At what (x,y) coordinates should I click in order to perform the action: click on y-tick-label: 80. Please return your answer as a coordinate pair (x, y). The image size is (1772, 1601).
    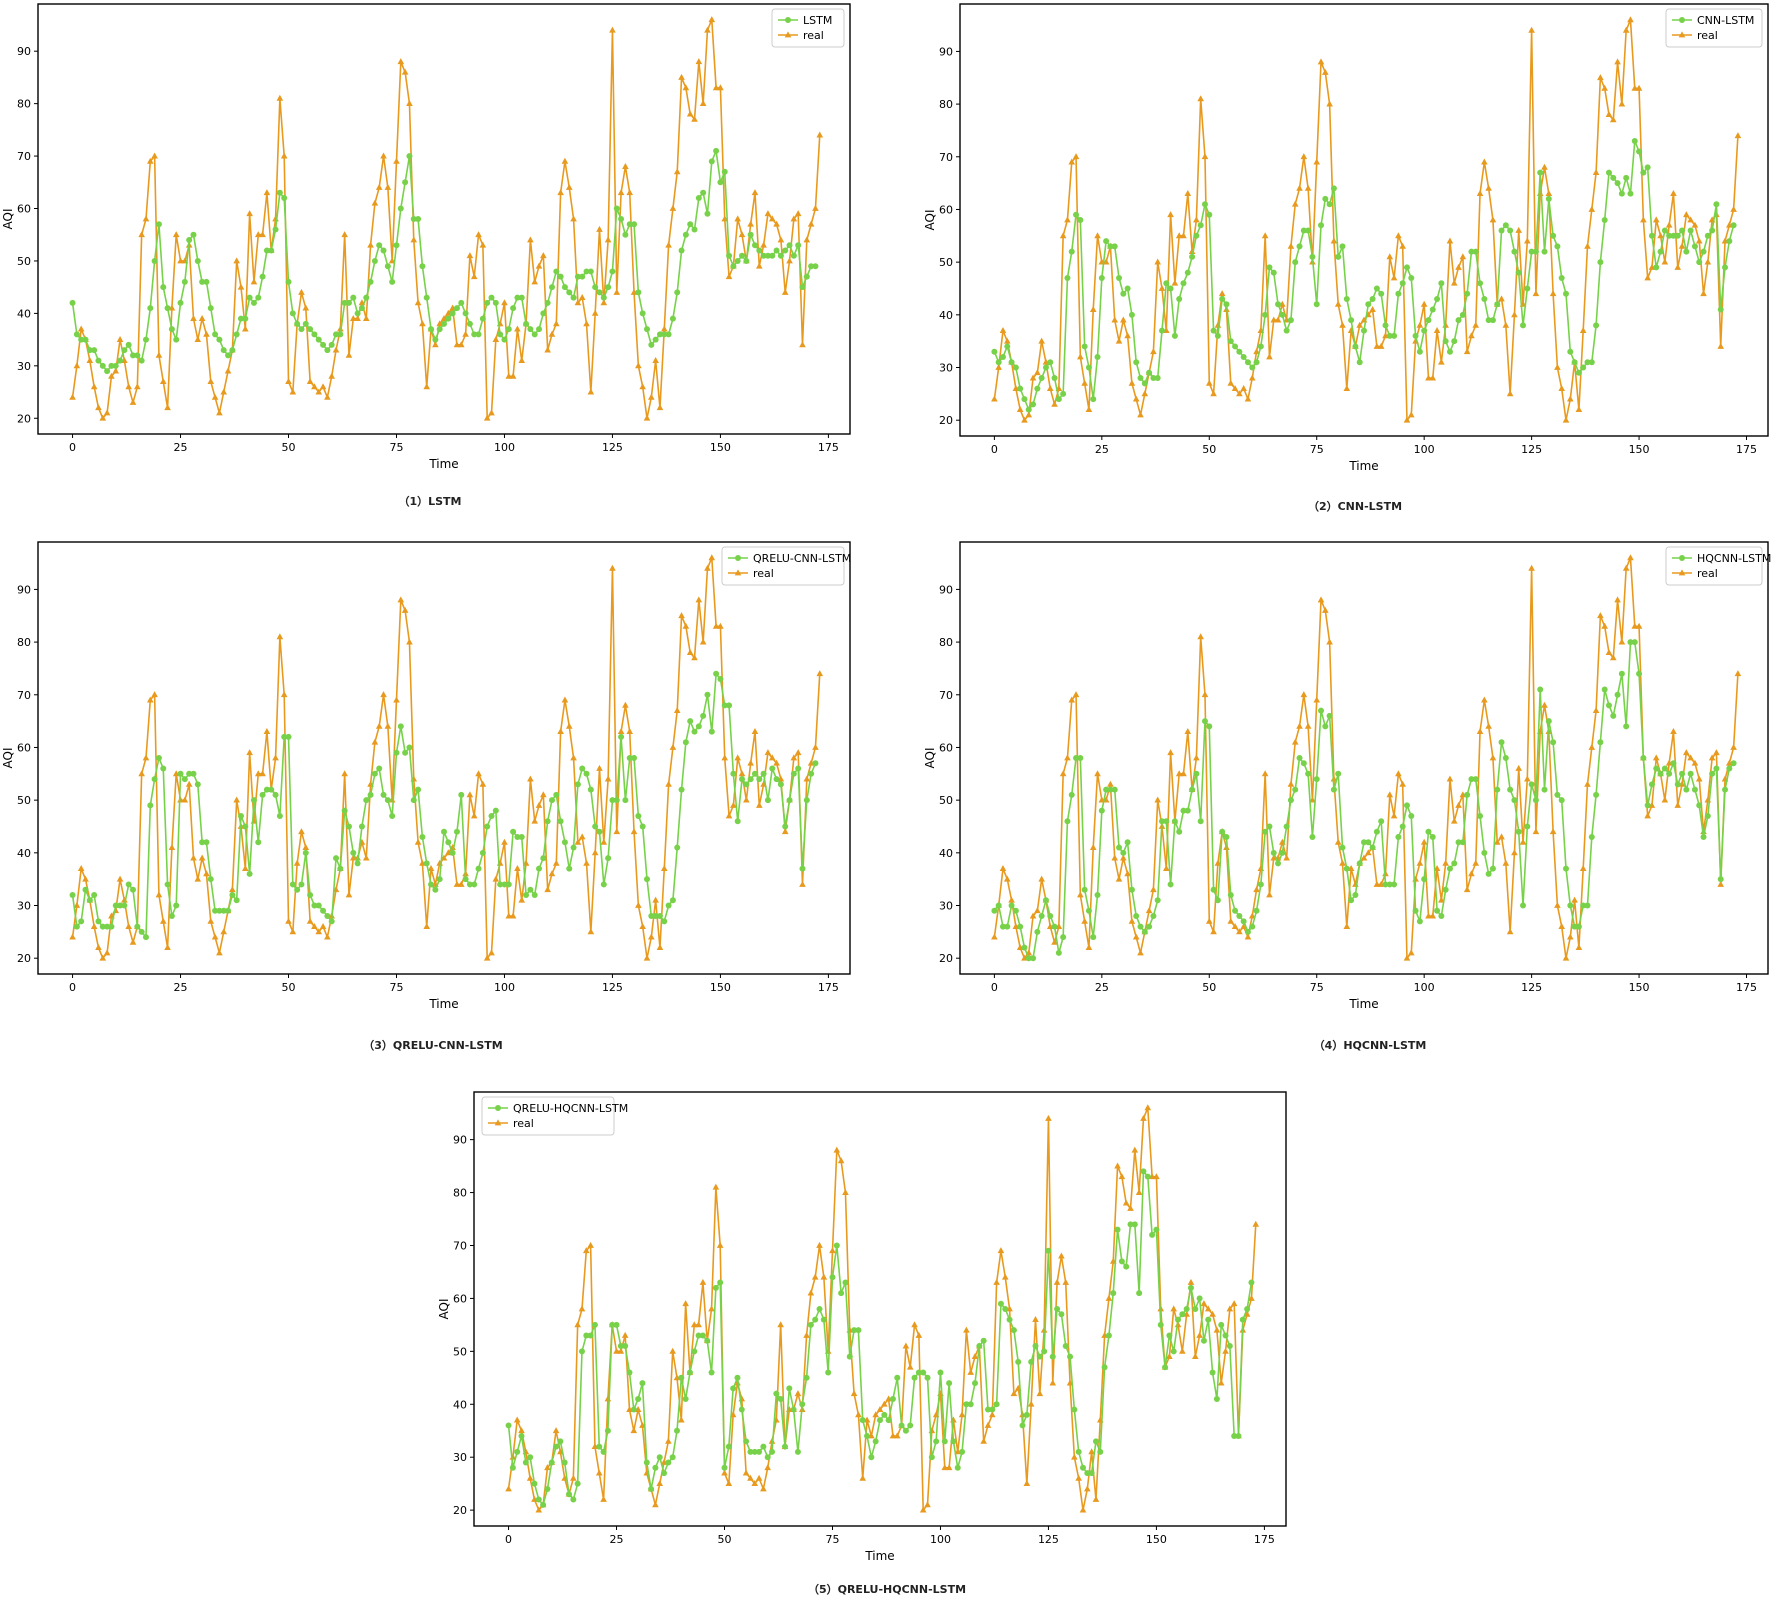
    Looking at the image, I should click on (946, 104).